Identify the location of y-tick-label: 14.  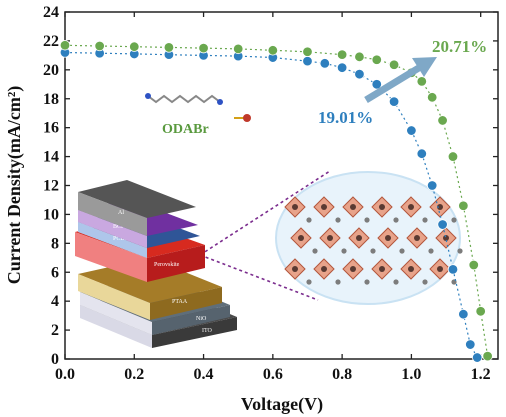
(51, 157).